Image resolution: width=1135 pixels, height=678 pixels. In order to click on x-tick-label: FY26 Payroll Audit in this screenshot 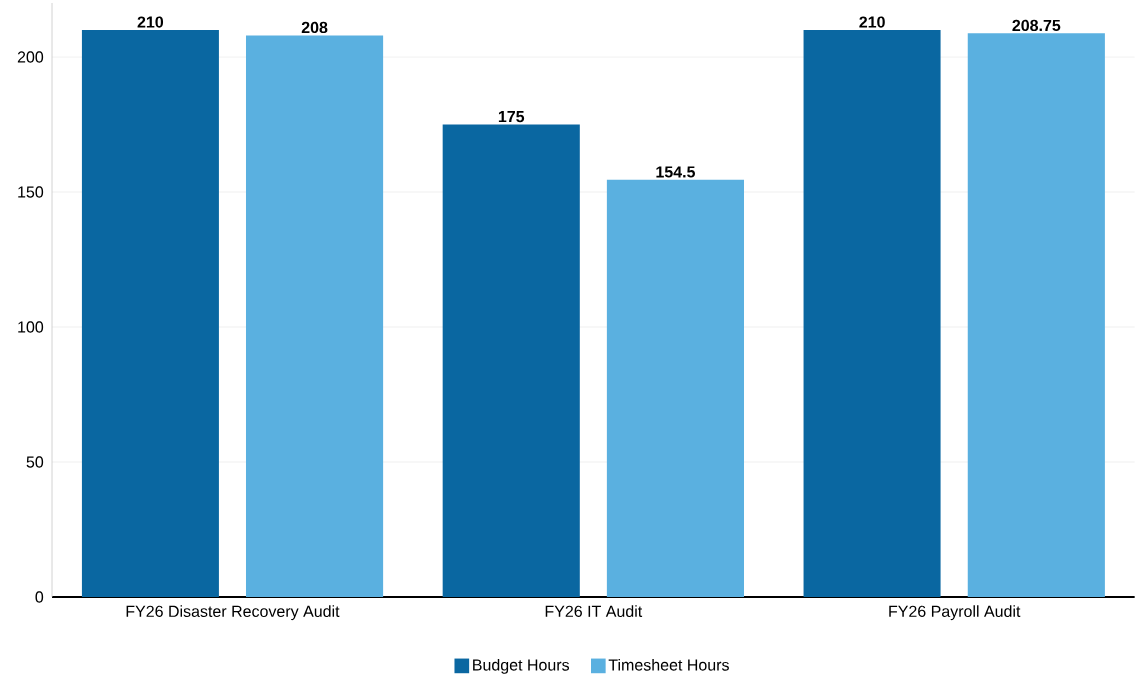, I will do `click(955, 613)`.